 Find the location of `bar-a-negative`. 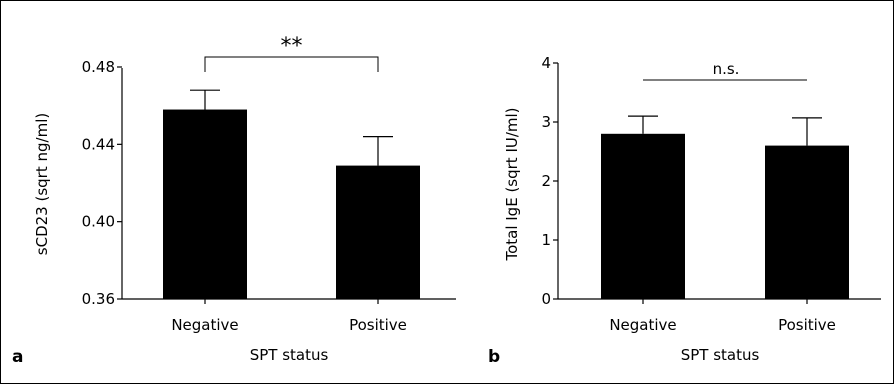

bar-a-negative is located at coordinates (205, 204).